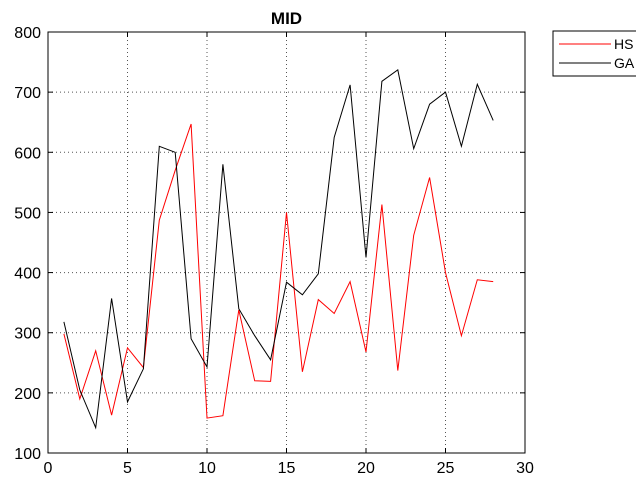 Image resolution: width=636 pixels, height=483 pixels. Describe the element at coordinates (27, 394) in the screenshot. I see `y-tick-label: 200` at that location.